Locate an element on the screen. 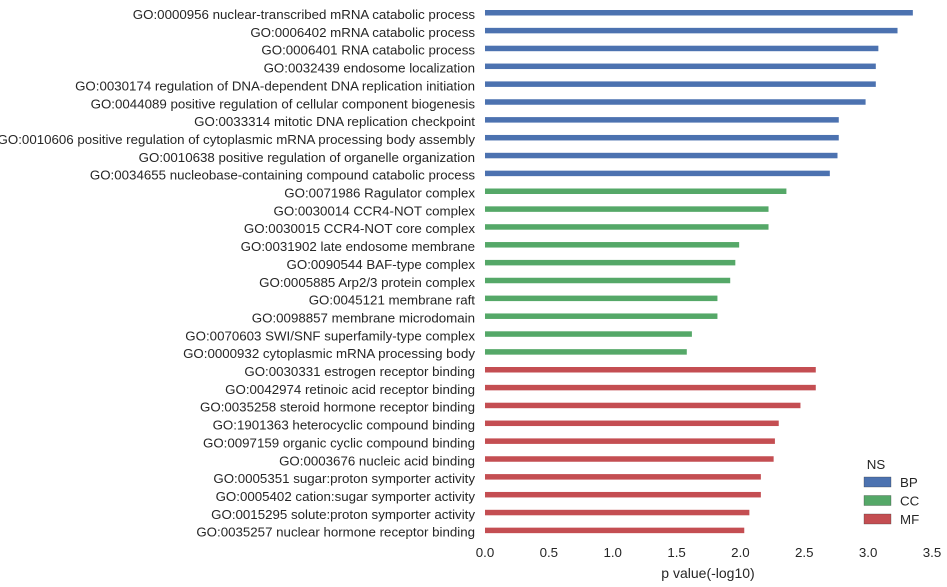 Image resolution: width=947 pixels, height=587 pixels. legend-swatch-cc is located at coordinates (877, 500).